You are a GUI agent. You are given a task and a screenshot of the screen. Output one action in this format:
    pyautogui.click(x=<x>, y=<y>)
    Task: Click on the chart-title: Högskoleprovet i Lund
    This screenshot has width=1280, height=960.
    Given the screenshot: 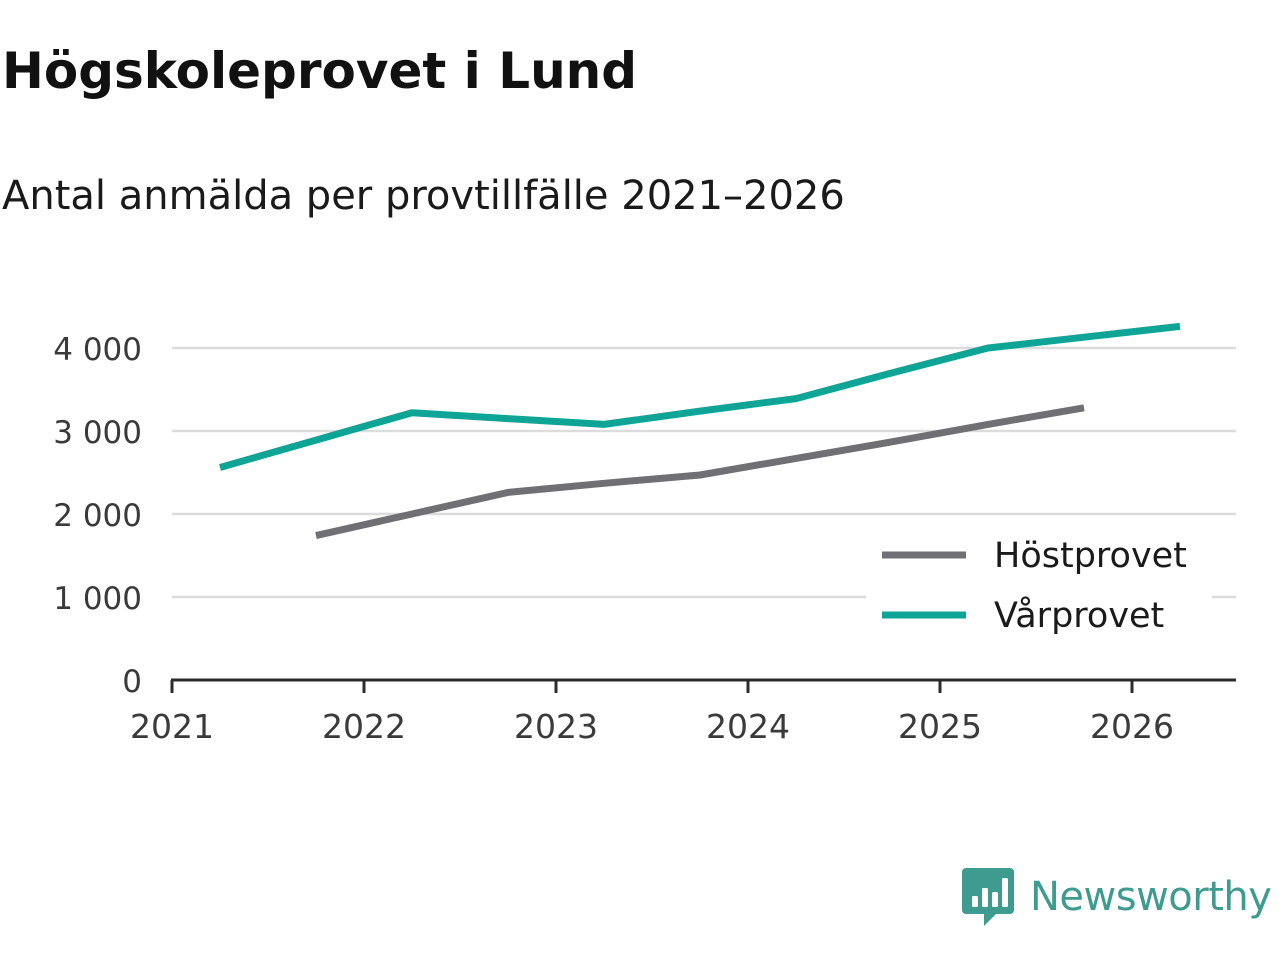 What is the action you would take?
    pyautogui.click(x=320, y=71)
    